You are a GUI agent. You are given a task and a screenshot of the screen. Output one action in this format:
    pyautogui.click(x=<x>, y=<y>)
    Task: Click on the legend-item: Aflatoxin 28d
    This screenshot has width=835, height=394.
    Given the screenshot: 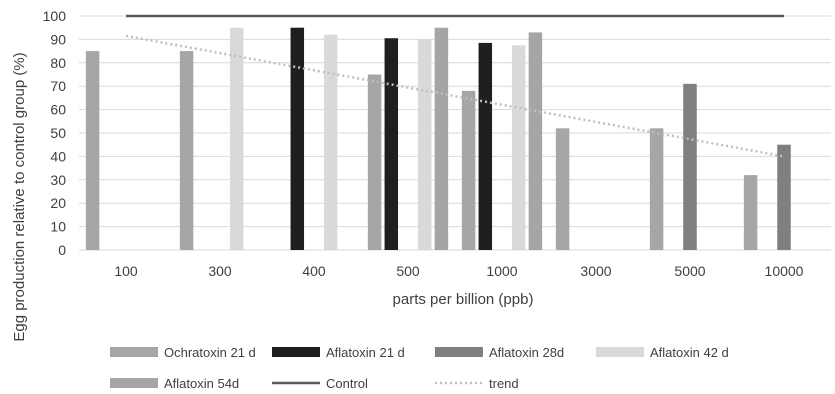 What is the action you would take?
    pyautogui.click(x=499, y=352)
    